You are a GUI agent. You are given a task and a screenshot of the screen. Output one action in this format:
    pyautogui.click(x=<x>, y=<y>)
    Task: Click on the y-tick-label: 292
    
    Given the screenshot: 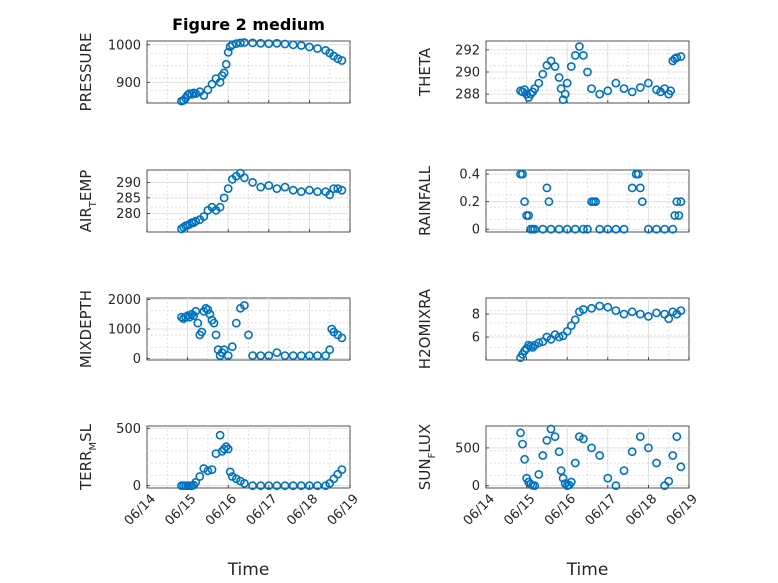 What is the action you would take?
    pyautogui.click(x=467, y=50)
    